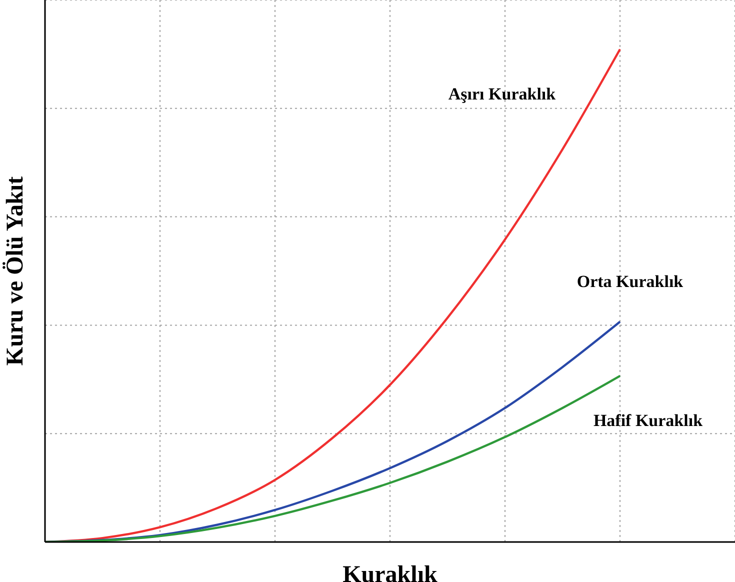  What do you see at coordinates (630, 281) in the screenshot?
I see `text: Orta Kuraklık` at bounding box center [630, 281].